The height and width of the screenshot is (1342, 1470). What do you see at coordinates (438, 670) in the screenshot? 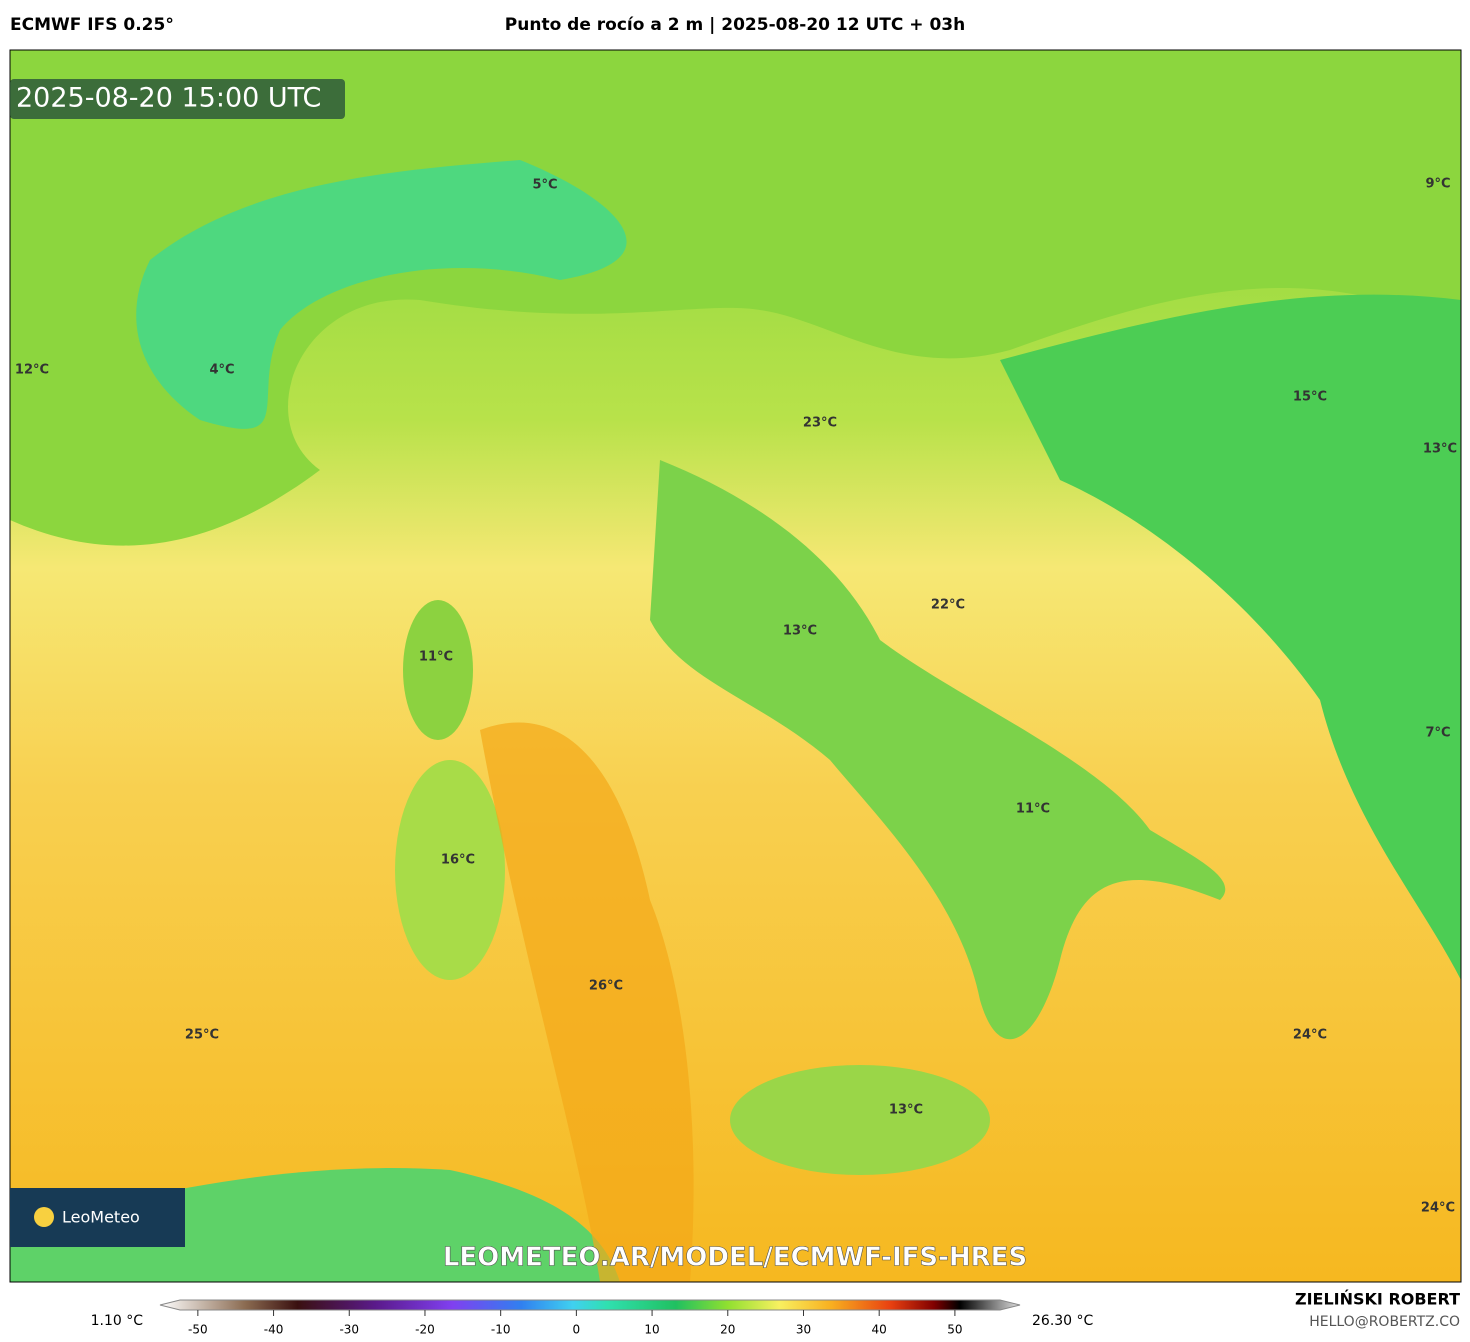
I see `corsica` at bounding box center [438, 670].